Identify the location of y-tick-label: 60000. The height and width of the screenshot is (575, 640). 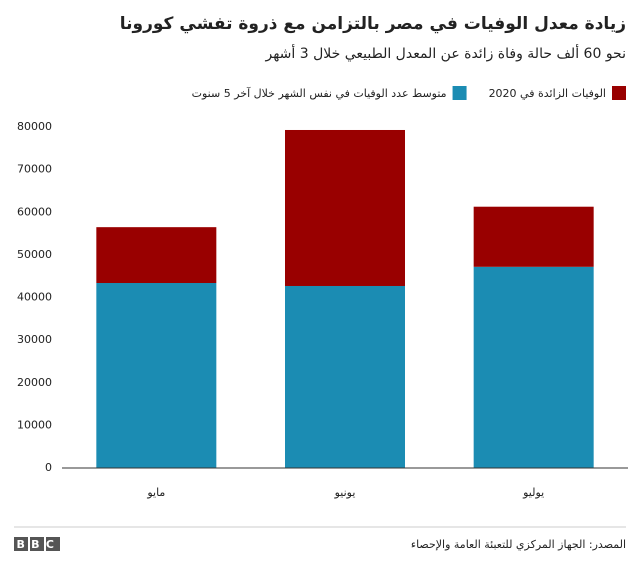
(34, 211).